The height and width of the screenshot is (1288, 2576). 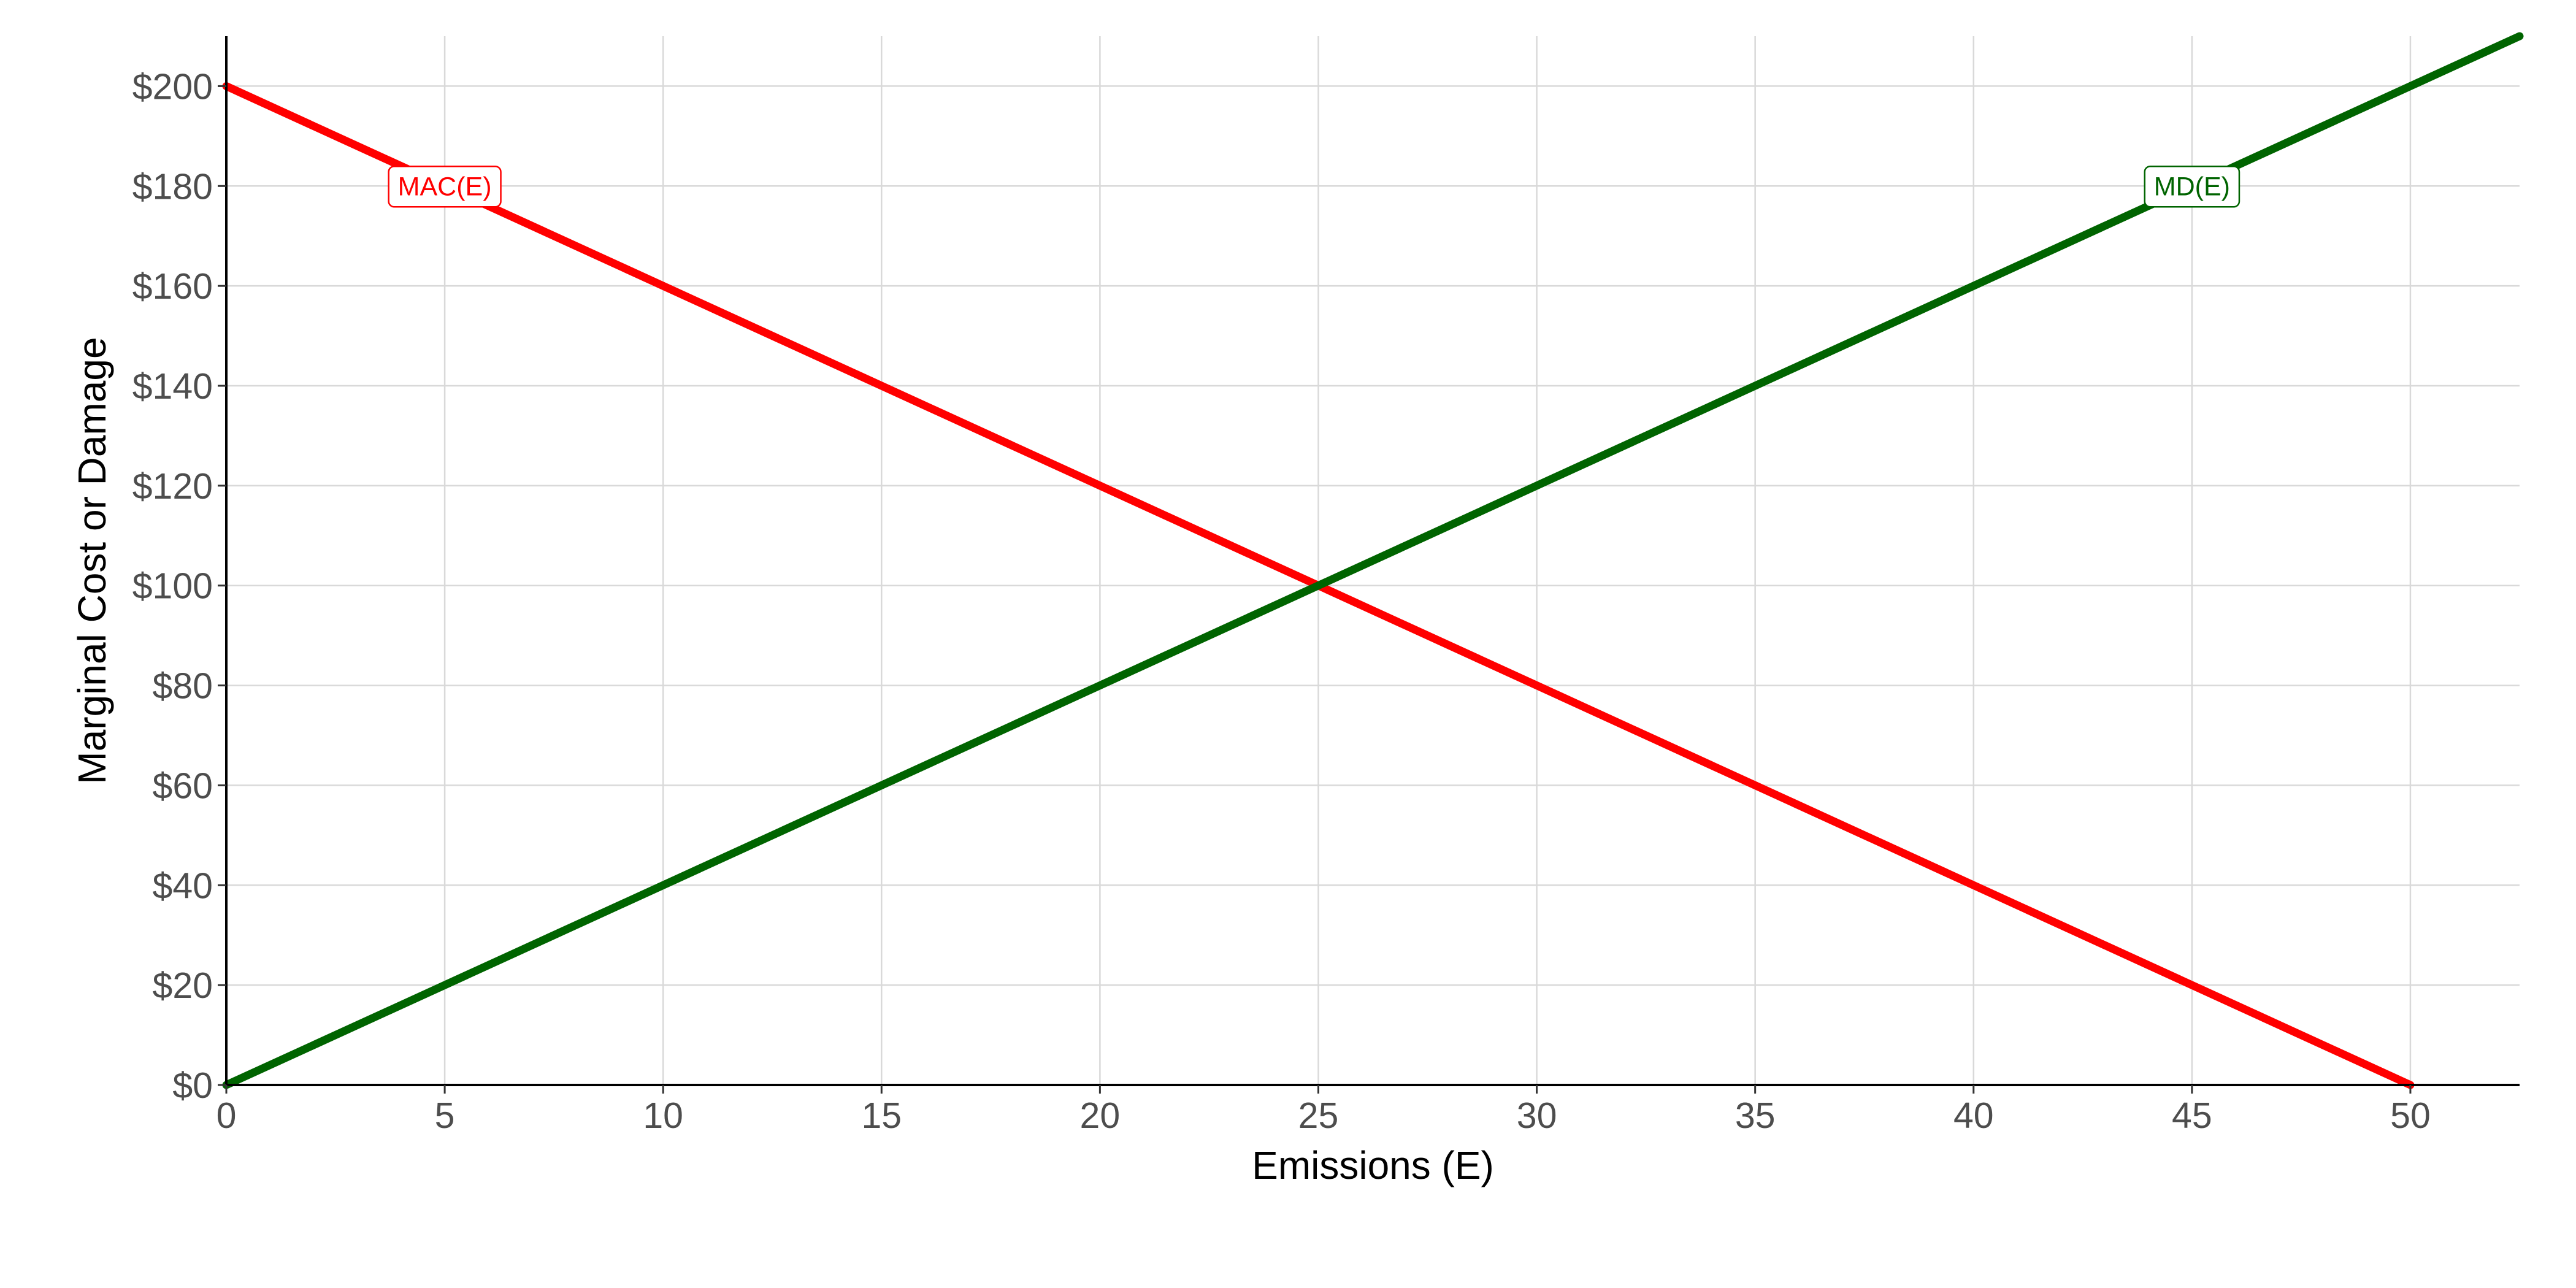 What do you see at coordinates (183, 985) in the screenshot?
I see `y-tick-label-1: $20` at bounding box center [183, 985].